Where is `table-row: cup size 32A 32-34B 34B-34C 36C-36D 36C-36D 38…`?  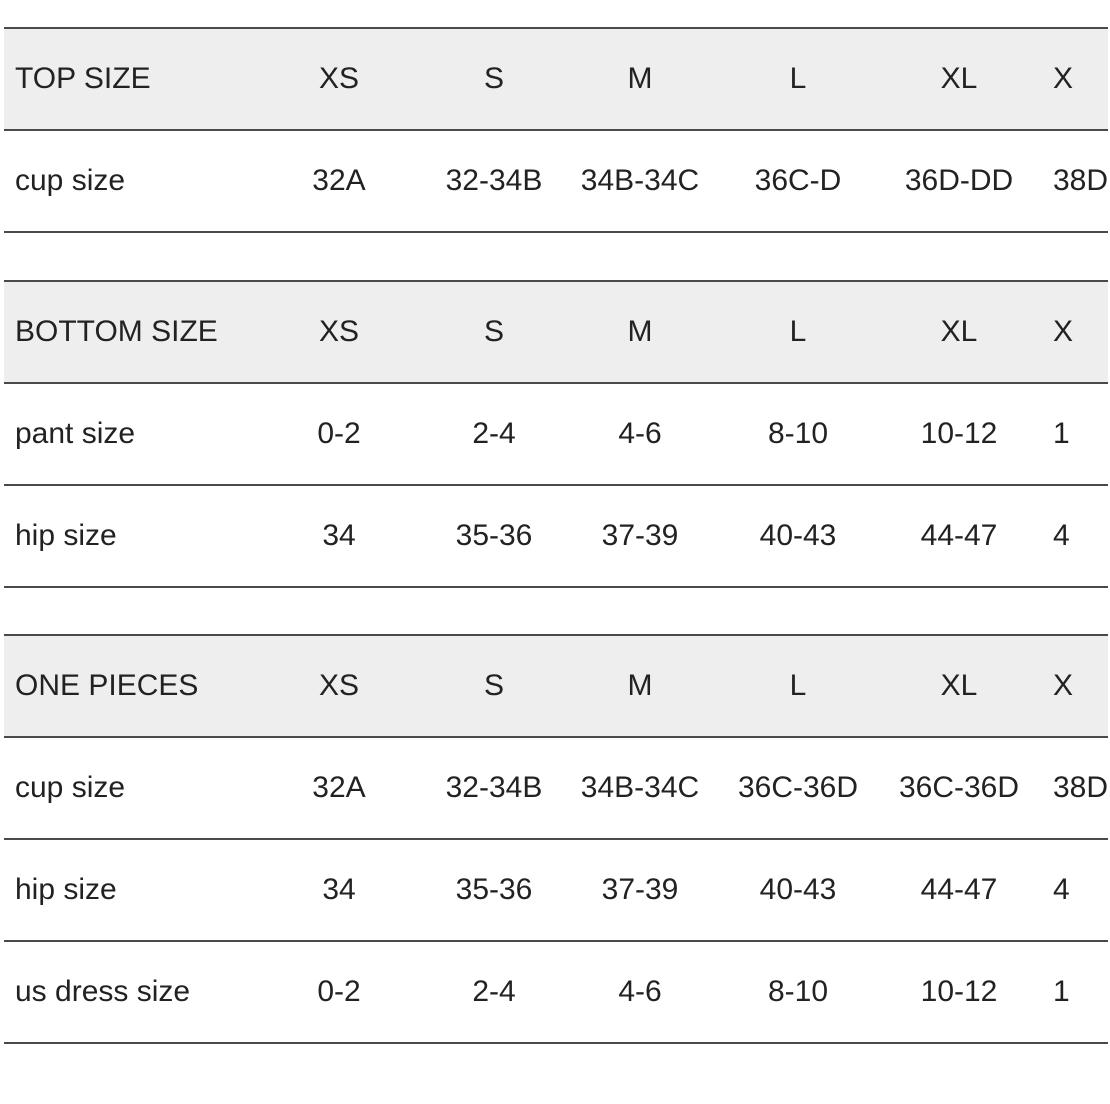
table-row: cup size 32A 32-34B 34B-34C 36C-36D 36C-36D 38… is located at coordinates (557, 789).